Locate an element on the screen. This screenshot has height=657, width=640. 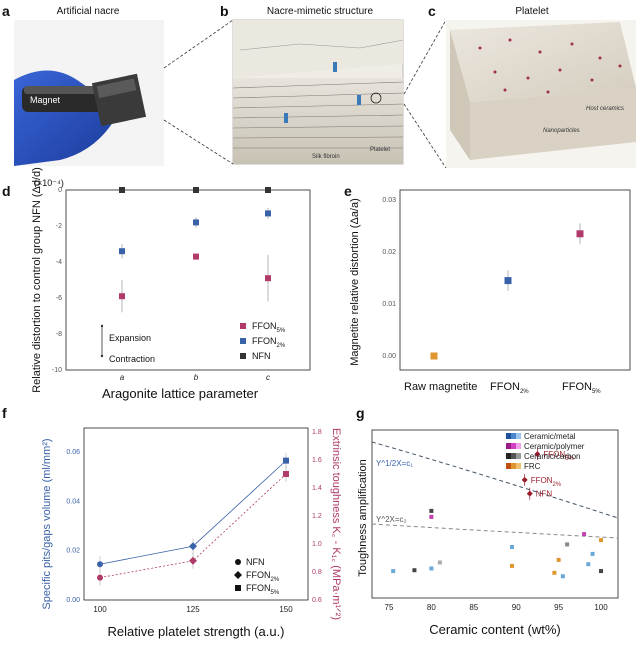
highlight-label: FFON5% is located at coordinates (558, 456).